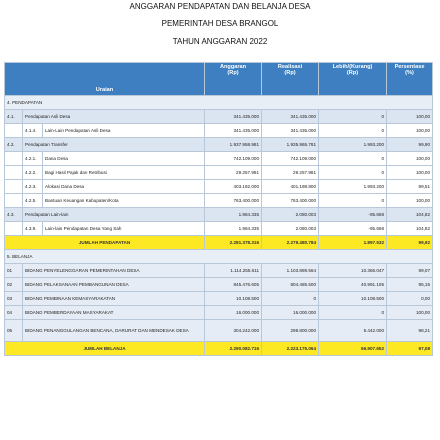  I want to click on row-name: Bantuan Keuangan Kabupaten/Kota, so click(123, 200).